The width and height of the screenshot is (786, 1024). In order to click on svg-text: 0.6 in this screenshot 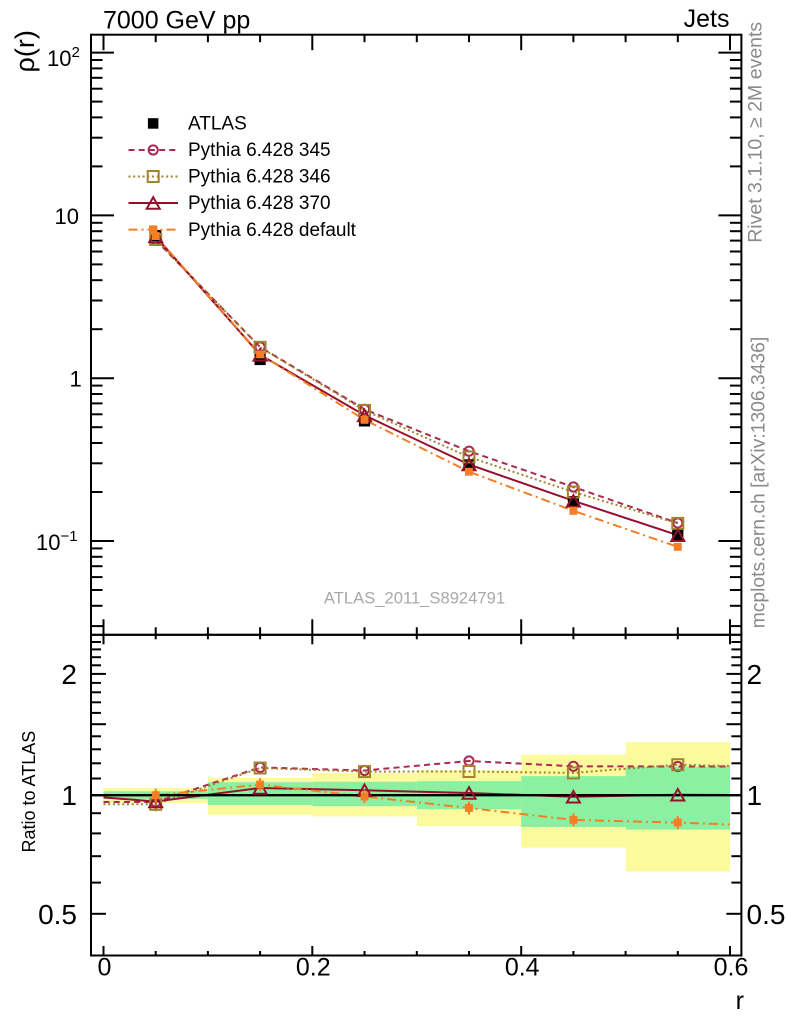, I will do `click(731, 968)`.